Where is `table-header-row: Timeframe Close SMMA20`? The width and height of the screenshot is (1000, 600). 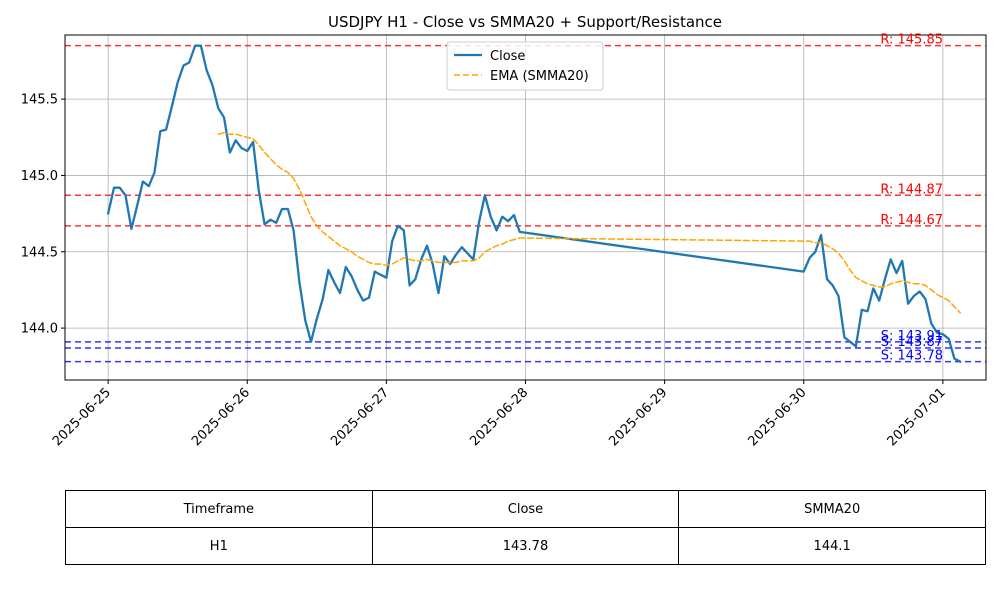
table-header-row: Timeframe Close SMMA20 is located at coordinates (525, 509).